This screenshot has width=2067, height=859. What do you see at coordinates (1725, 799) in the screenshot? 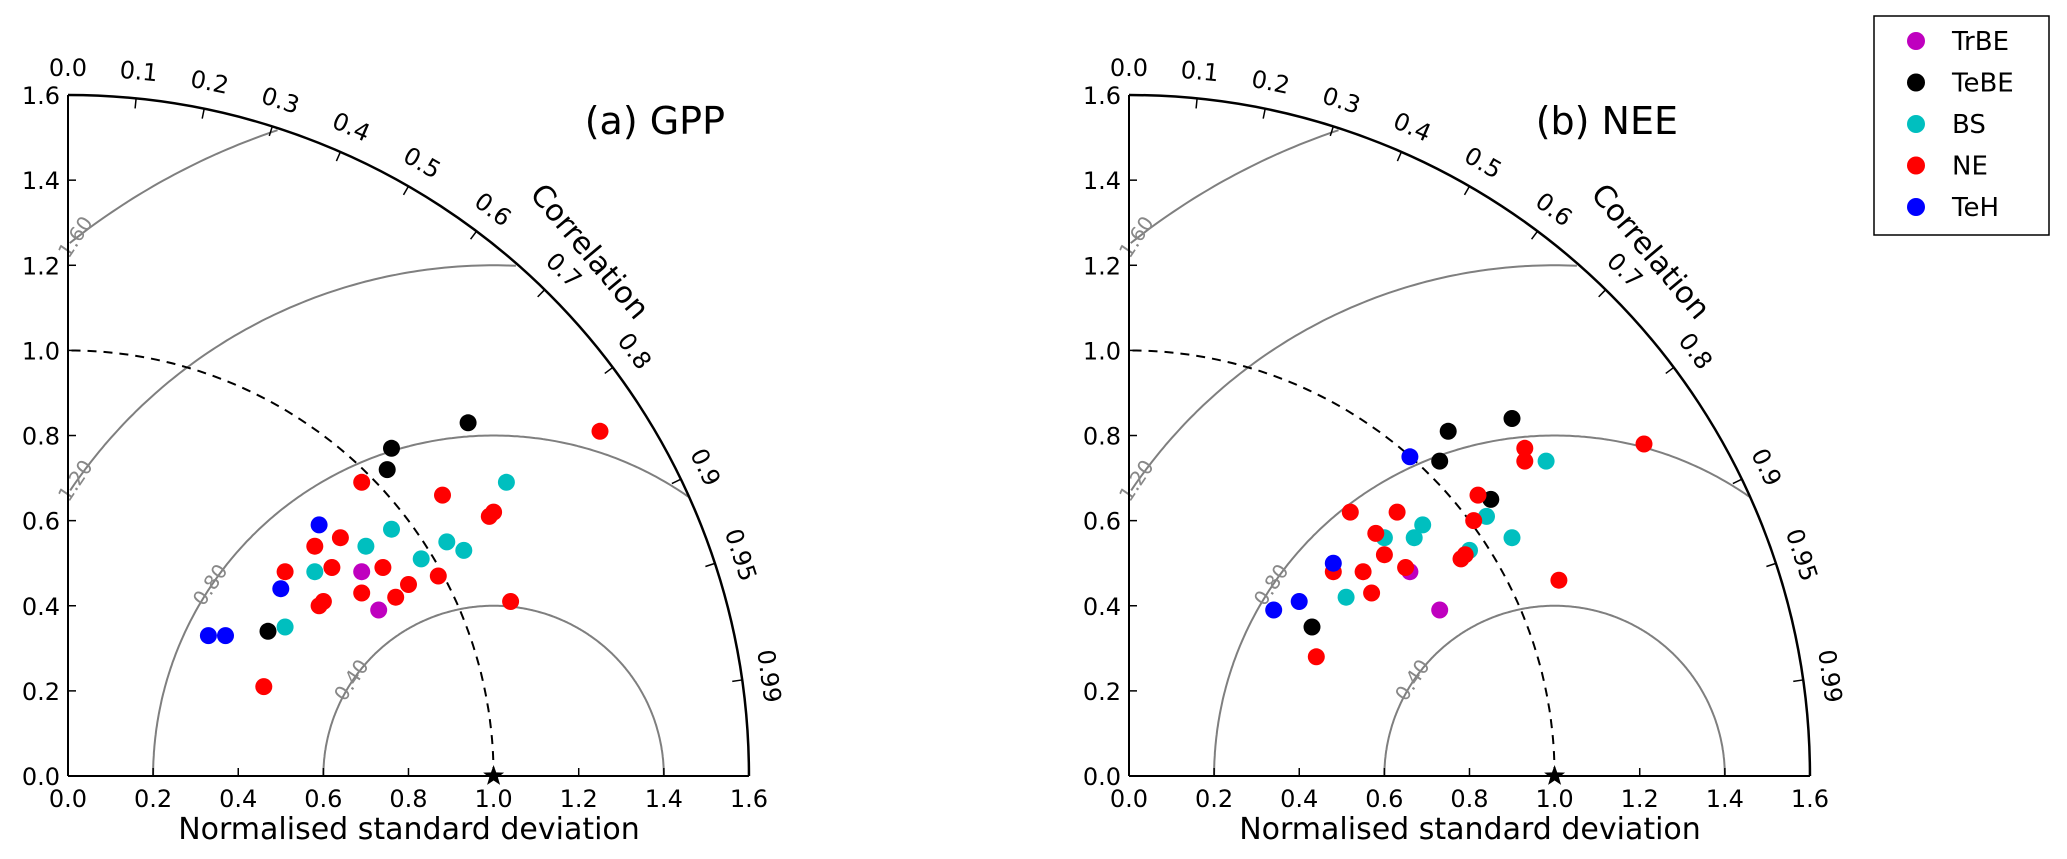
I see `x-tick-label: 1.4` at bounding box center [1725, 799].